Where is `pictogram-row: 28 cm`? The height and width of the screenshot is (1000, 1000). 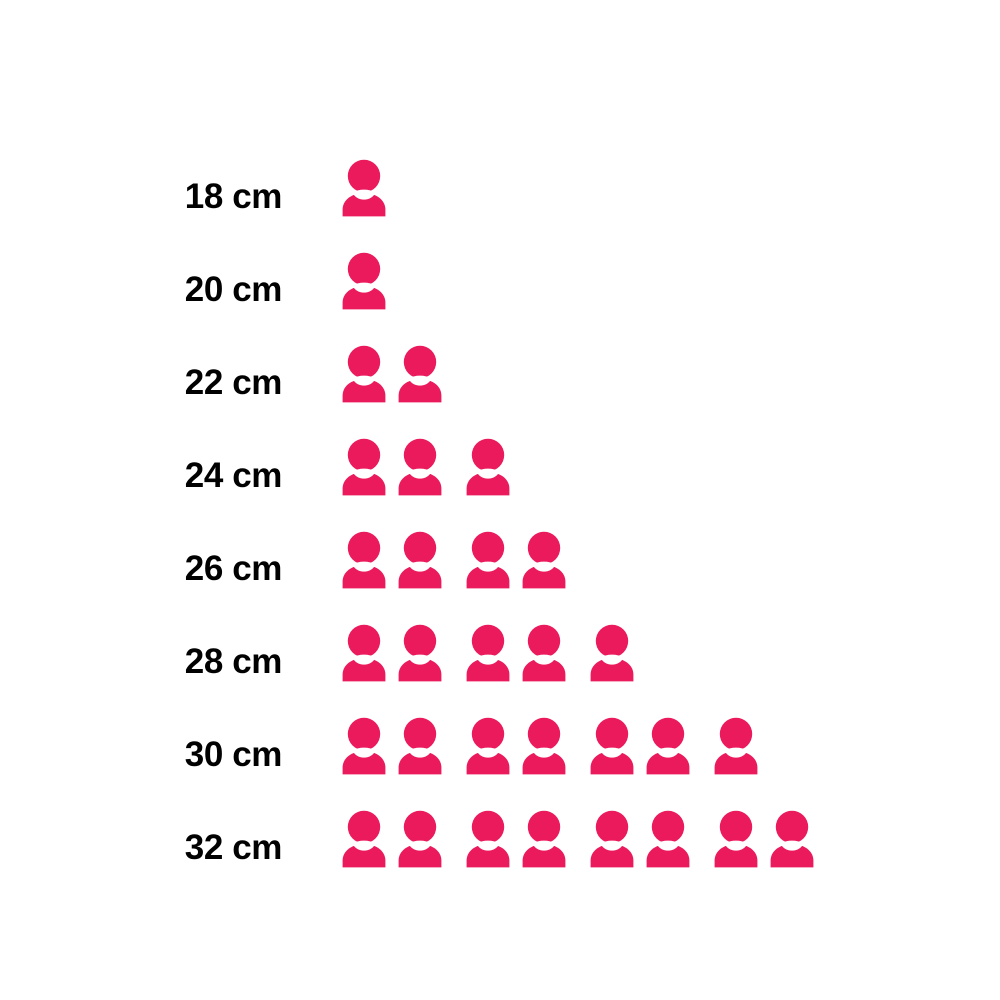 pictogram-row: 28 cm is located at coordinates (500, 637).